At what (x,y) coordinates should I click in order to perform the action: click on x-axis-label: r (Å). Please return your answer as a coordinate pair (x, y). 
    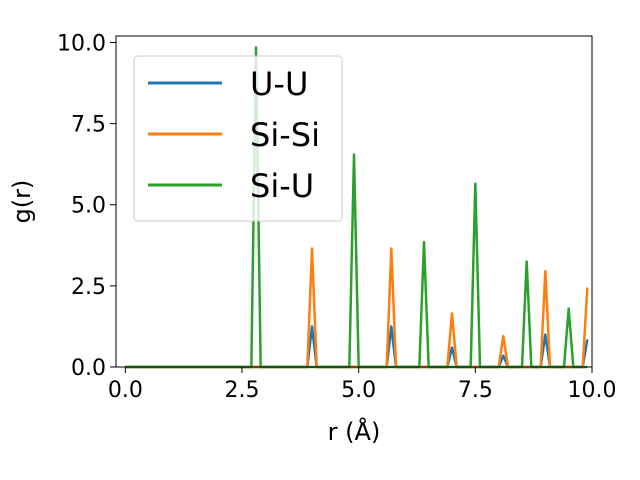
    Looking at the image, I should click on (354, 431).